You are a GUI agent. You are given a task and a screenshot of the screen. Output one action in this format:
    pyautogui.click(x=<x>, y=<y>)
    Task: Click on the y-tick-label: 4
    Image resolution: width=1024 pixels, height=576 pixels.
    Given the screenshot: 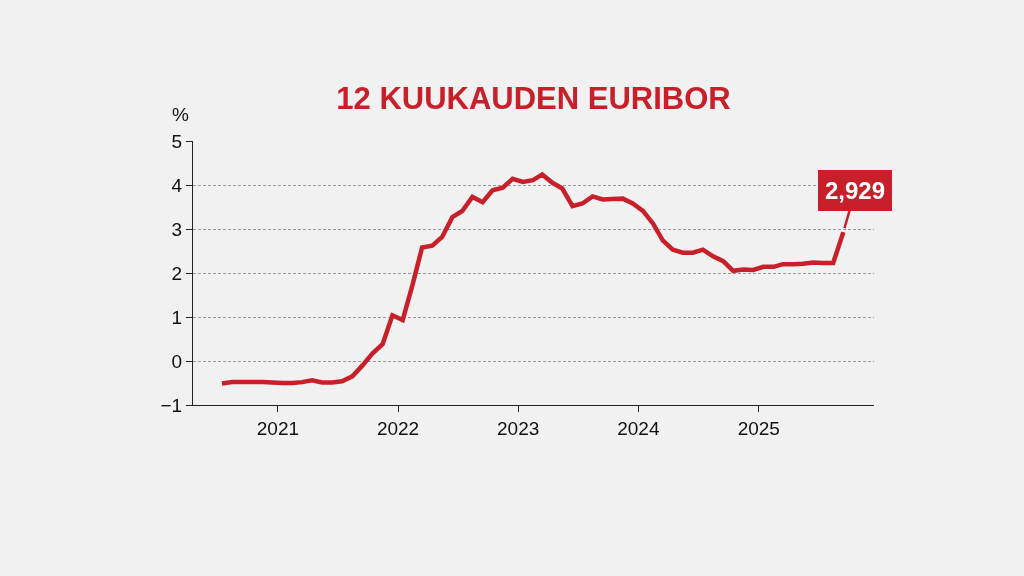 What is the action you would take?
    pyautogui.click(x=177, y=185)
    